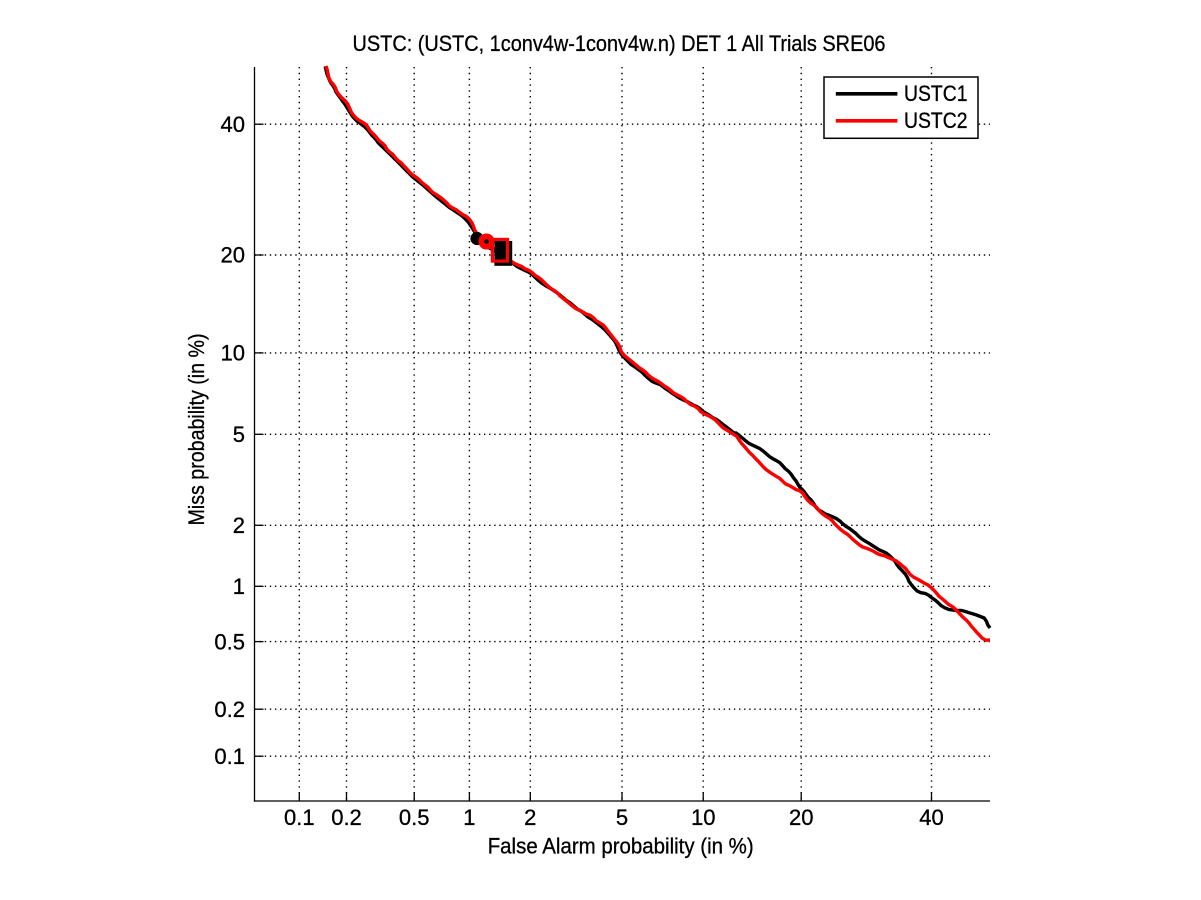  What do you see at coordinates (936, 120) in the screenshot?
I see `svg-text: USTC2` at bounding box center [936, 120].